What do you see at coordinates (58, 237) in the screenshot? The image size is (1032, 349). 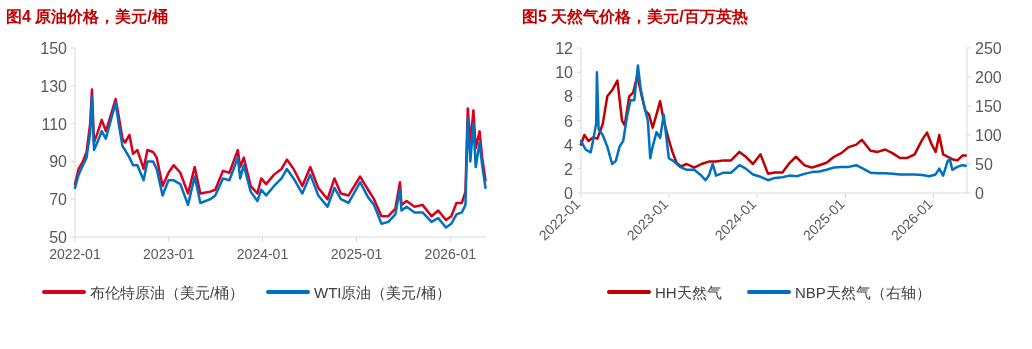 I see `y-tick-label: 50` at bounding box center [58, 237].